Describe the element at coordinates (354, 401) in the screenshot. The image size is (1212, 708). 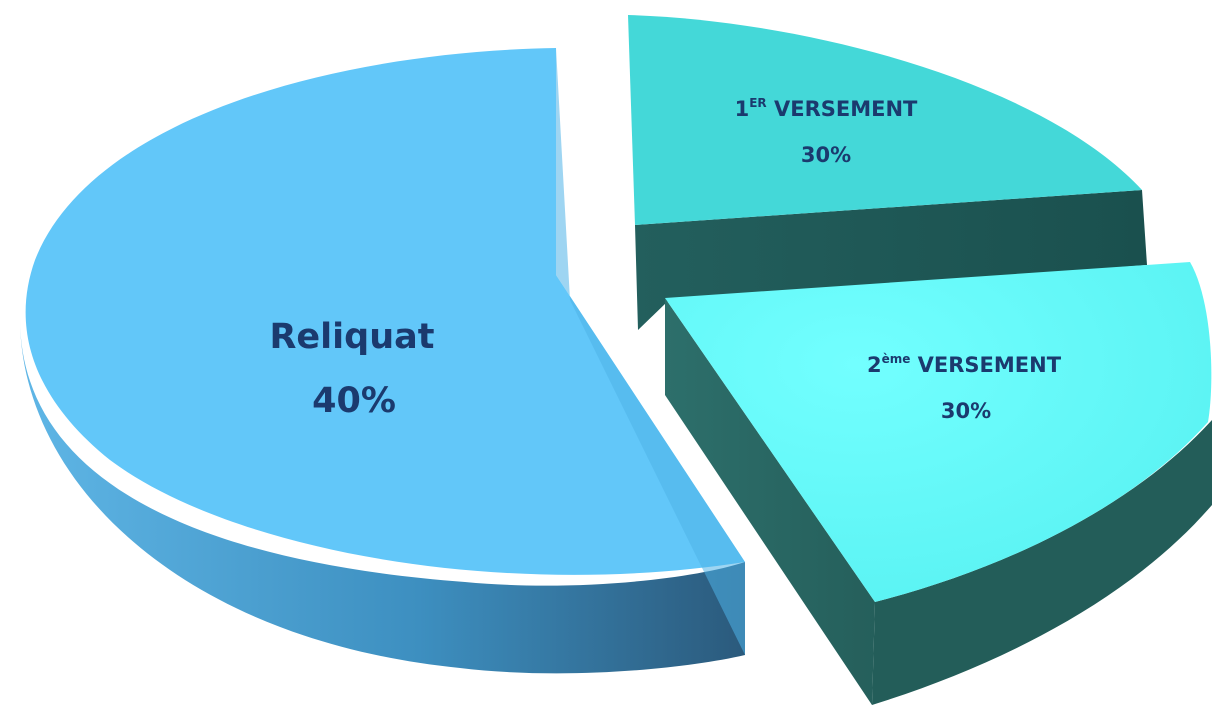
I see `reliquat-value-label: 40%` at that location.